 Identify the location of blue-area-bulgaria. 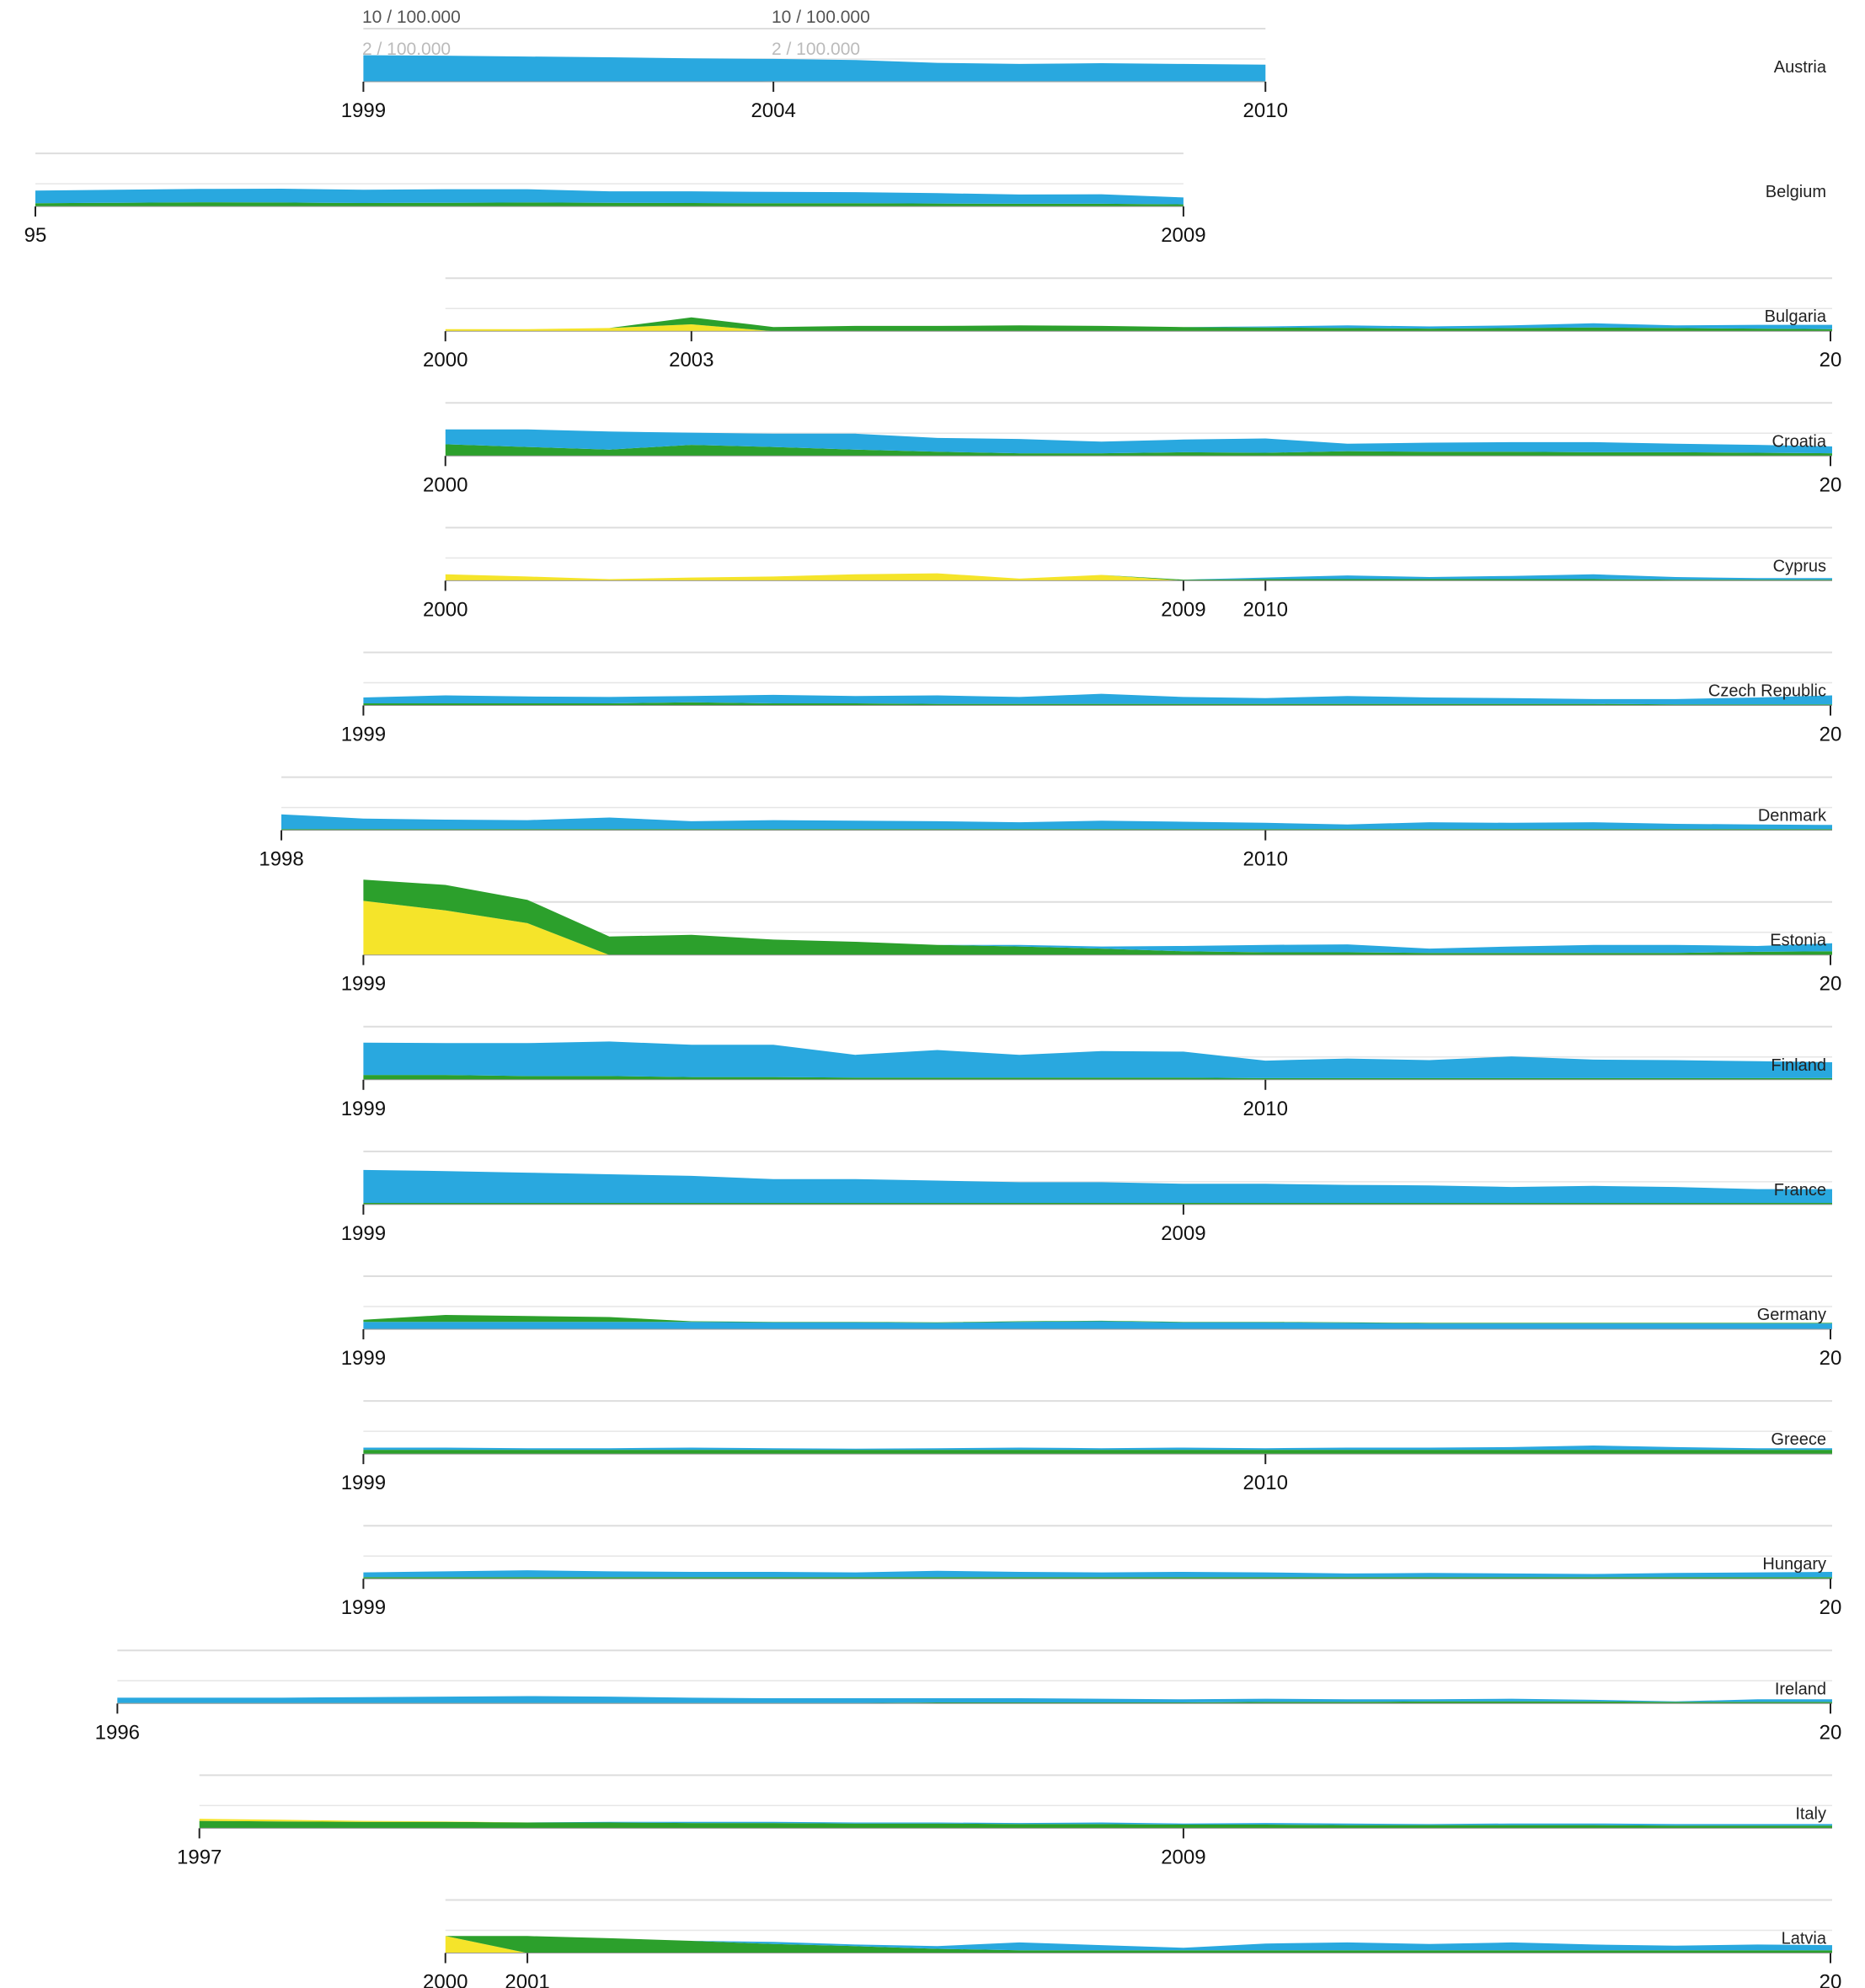
(1138, 323).